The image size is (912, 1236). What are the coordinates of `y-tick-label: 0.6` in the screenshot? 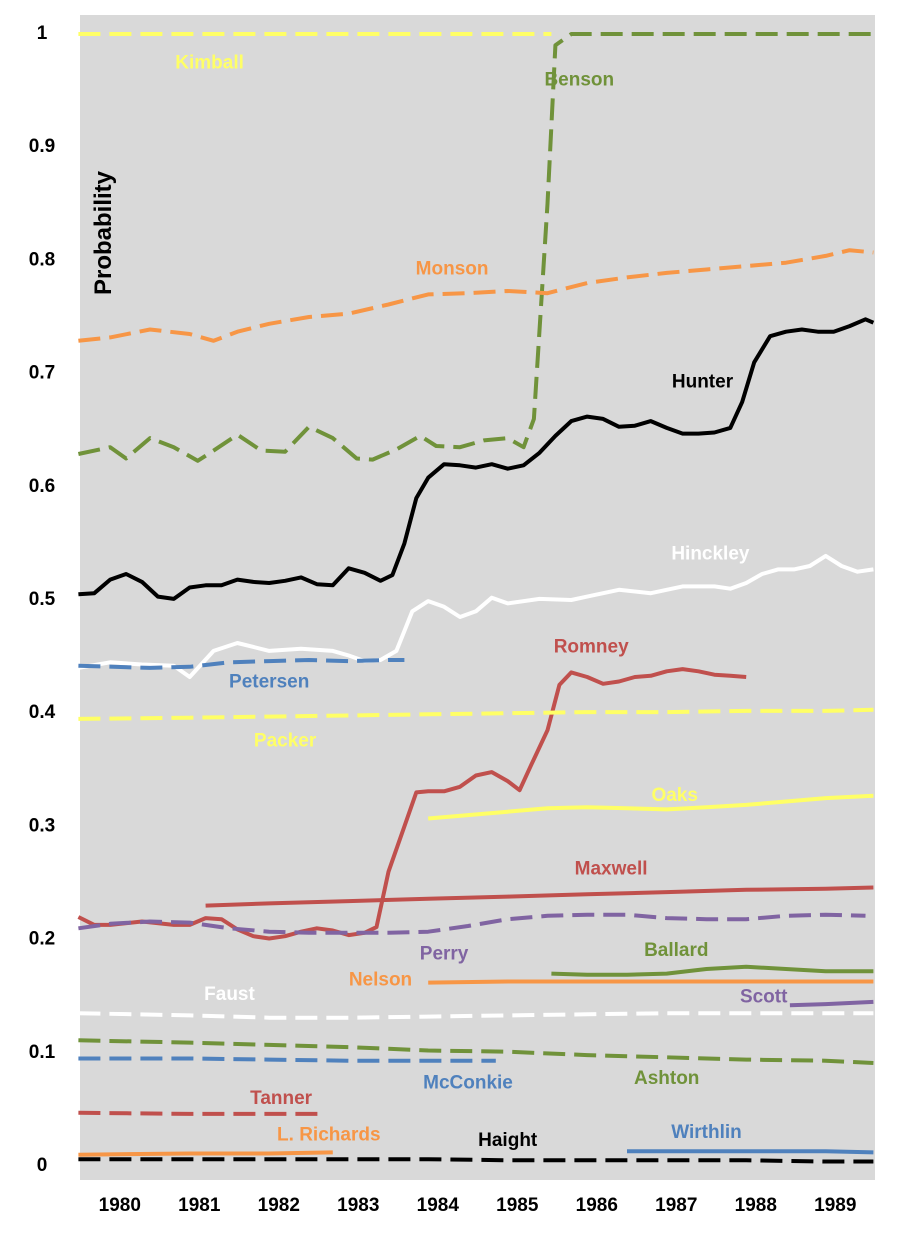 It's located at (42, 486).